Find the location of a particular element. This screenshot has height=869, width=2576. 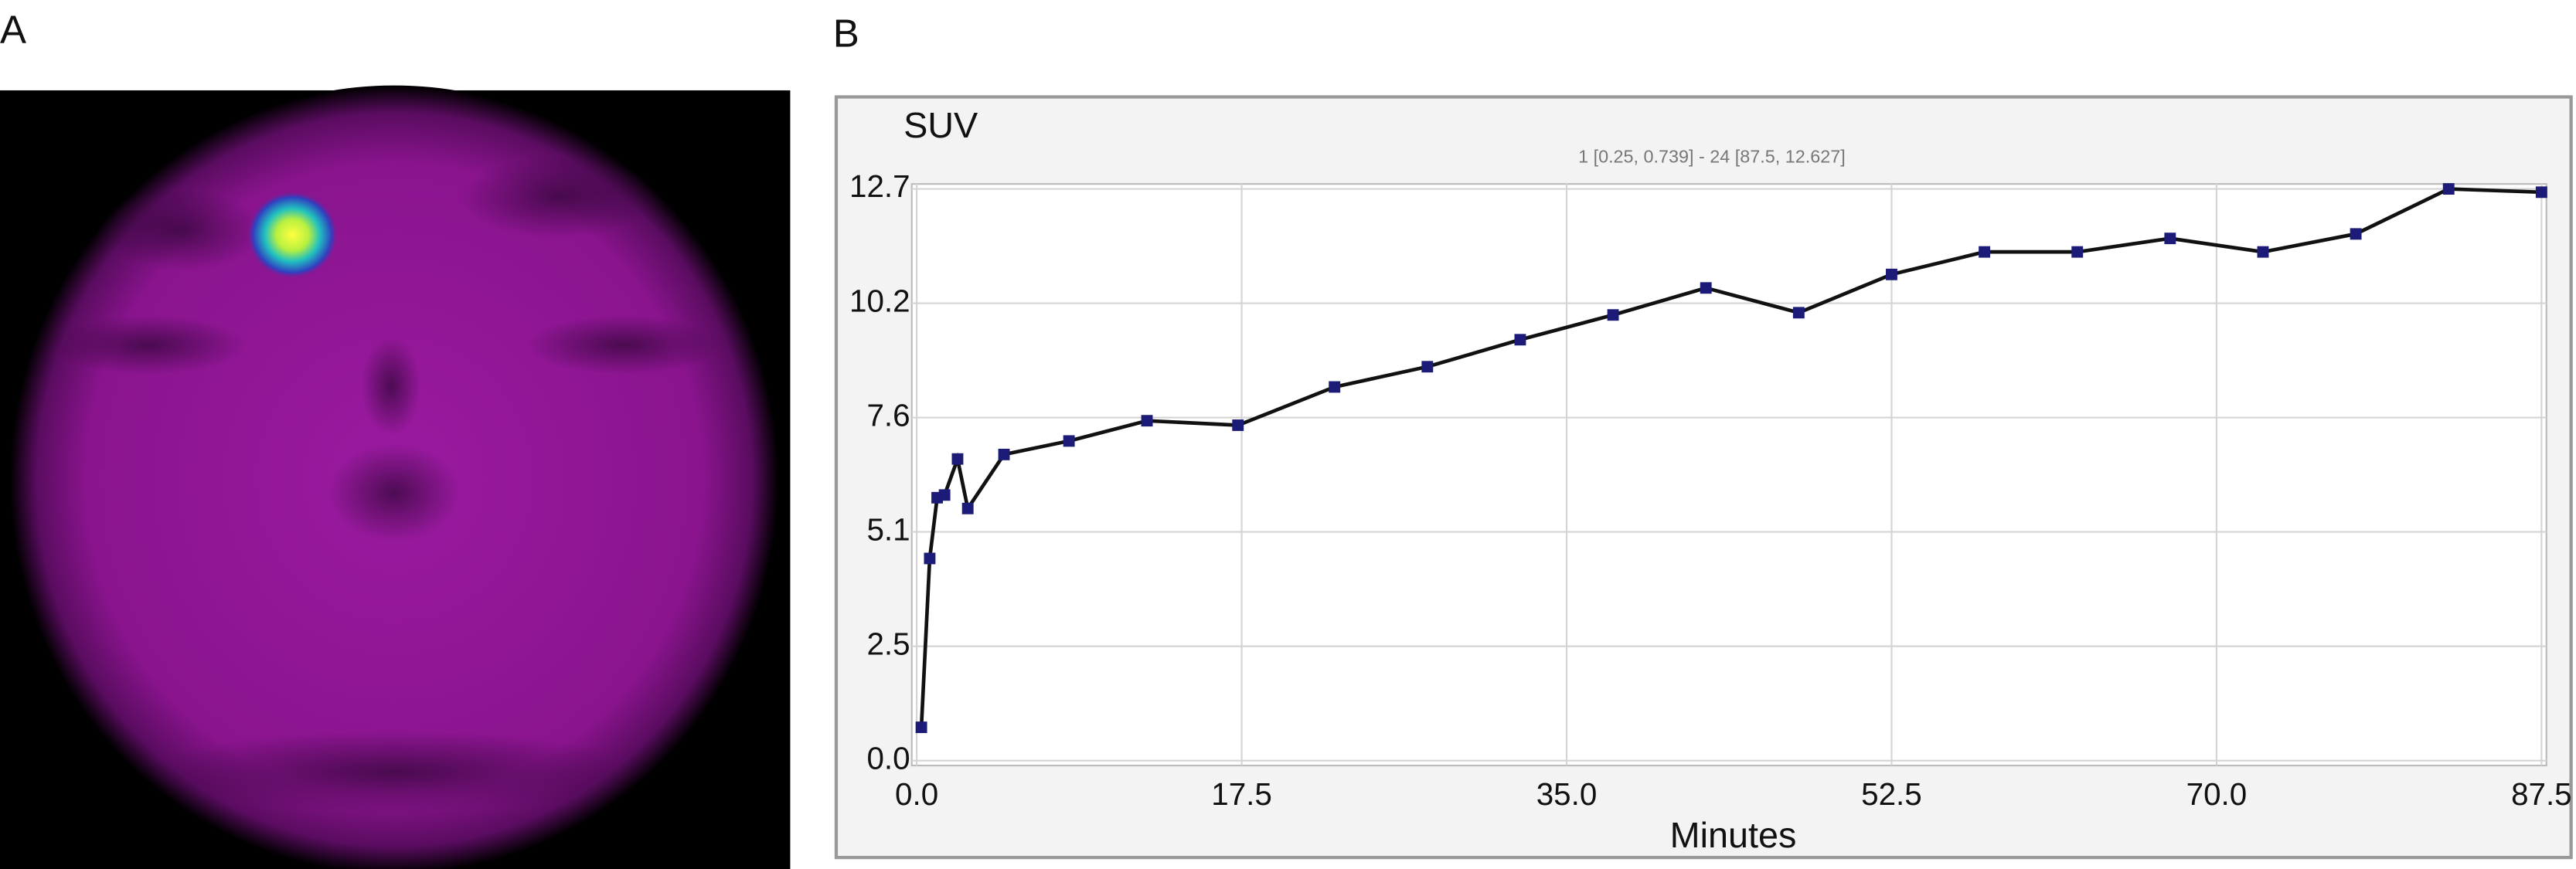

y-tick-label: 2.5 is located at coordinates (888, 643).